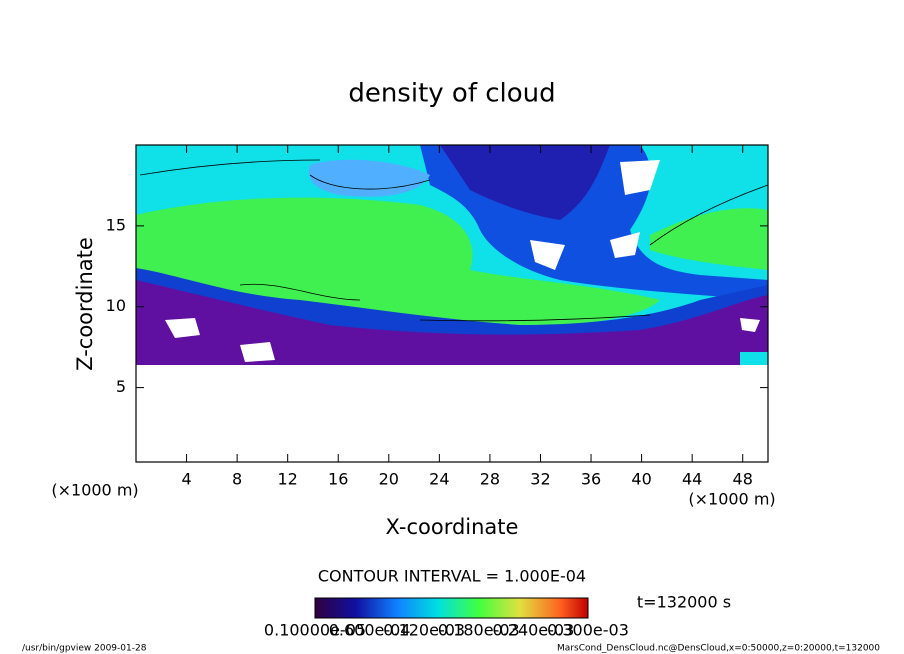 This screenshot has height=654, width=904. Describe the element at coordinates (315, 630) in the screenshot. I see `colorbar-label: 0.10000e-05` at that location.